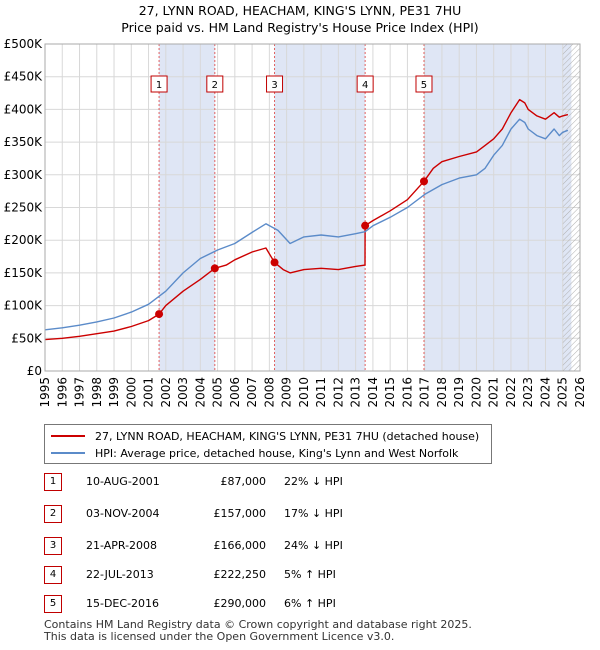 This screenshot has width=600, height=650. I want to click on sale-date: 03-NOV-2004, so click(123, 513).